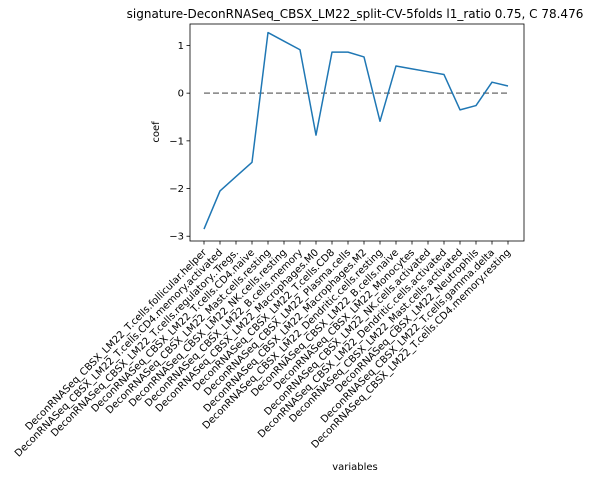 This screenshot has height=480, width=590. What do you see at coordinates (355, 467) in the screenshot?
I see `x-axis-title: variables` at bounding box center [355, 467].